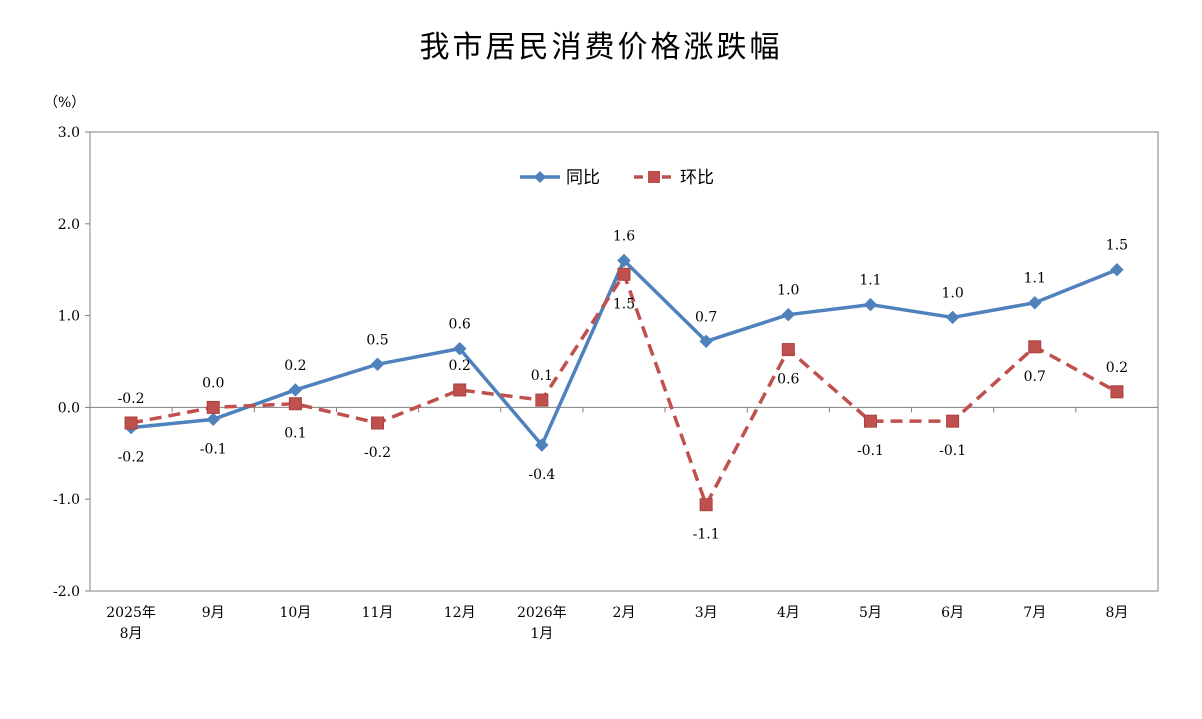 This screenshot has width=1202, height=719. Describe the element at coordinates (71, 362) in the screenshot. I see `y-axis: 3.0 2.0 1.0 0.0 -1.0 -2.0` at that location.